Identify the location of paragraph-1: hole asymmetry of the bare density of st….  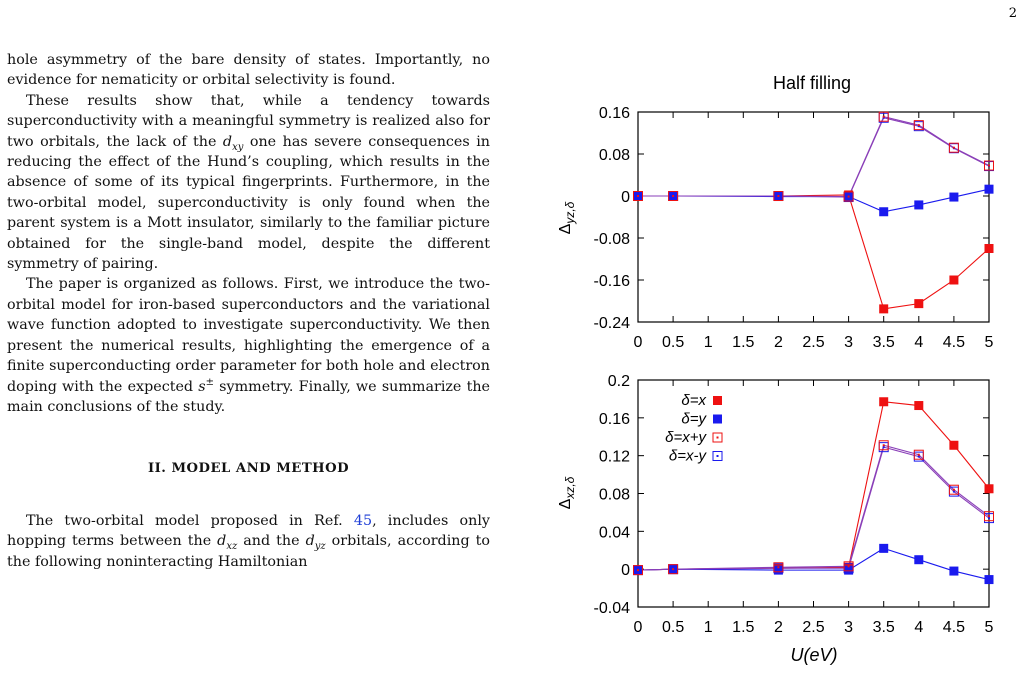
(248, 70).